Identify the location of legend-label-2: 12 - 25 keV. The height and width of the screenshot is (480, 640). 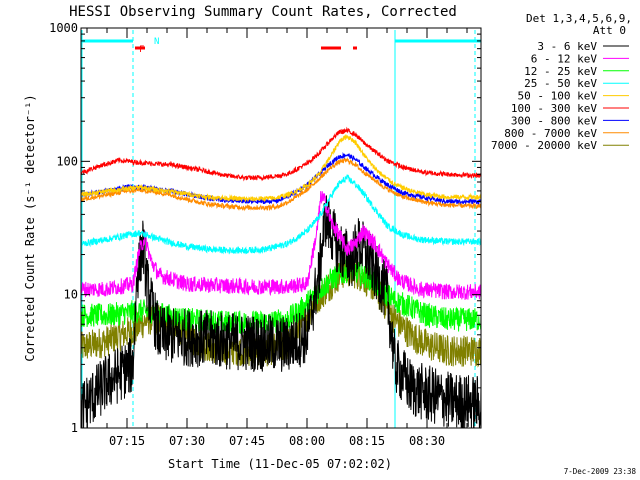
(560, 71).